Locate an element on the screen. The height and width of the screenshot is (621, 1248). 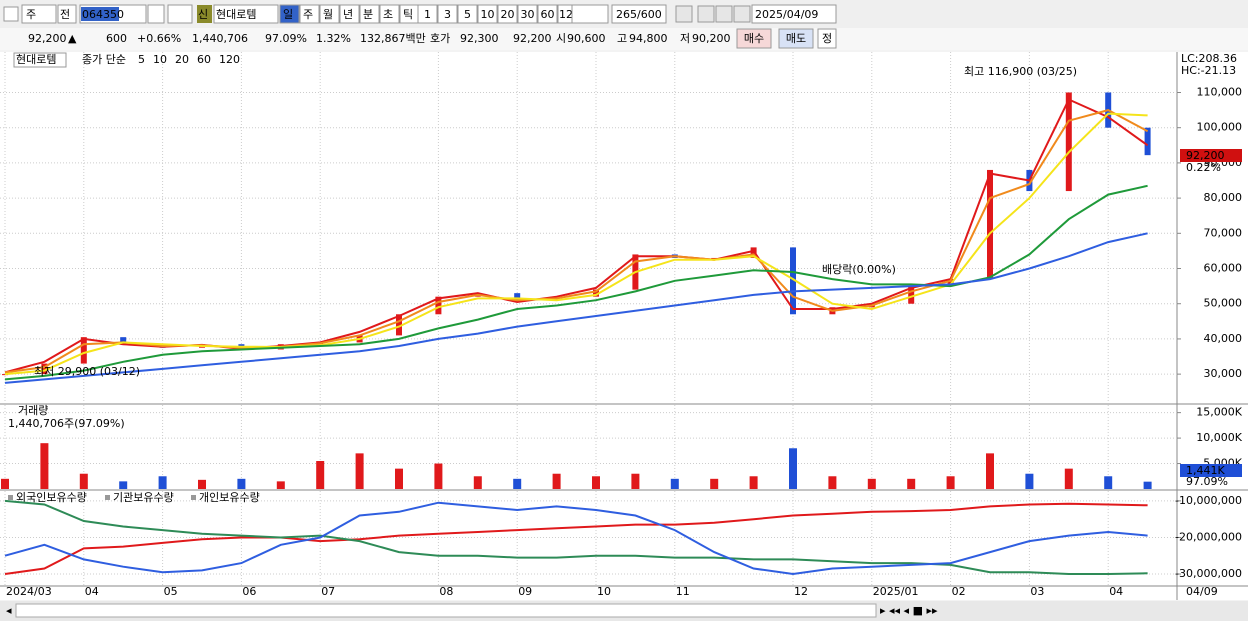
panel-subtitle: 1,440,706주(97.09%) is located at coordinates (66, 423).